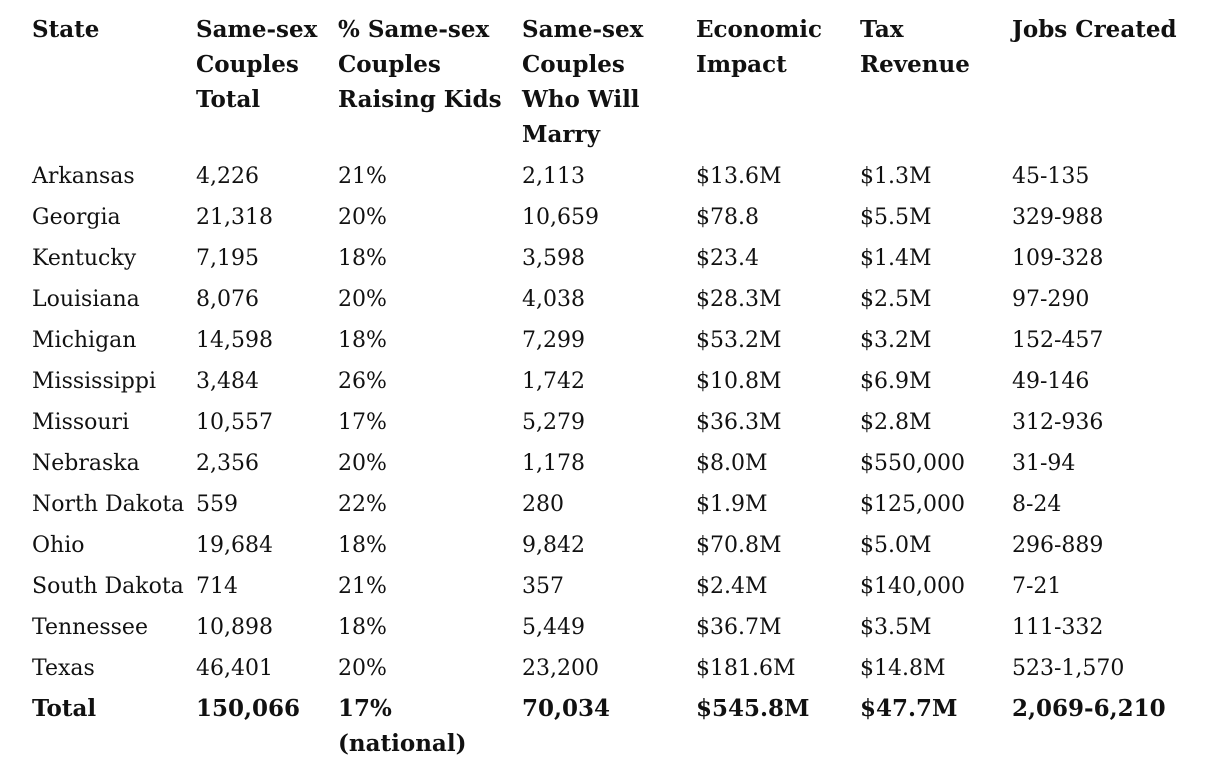  I want to click on total-tax-revenue: $47.7M, so click(909, 708).